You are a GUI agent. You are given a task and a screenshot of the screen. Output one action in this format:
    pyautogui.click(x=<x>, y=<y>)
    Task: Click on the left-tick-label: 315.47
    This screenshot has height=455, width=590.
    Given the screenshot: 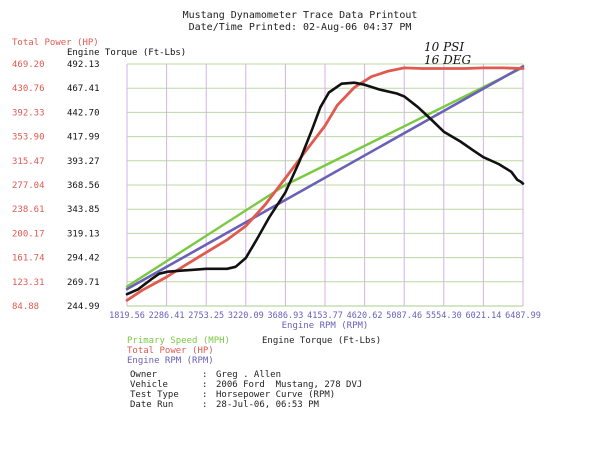 What is the action you would take?
    pyautogui.click(x=28, y=162)
    